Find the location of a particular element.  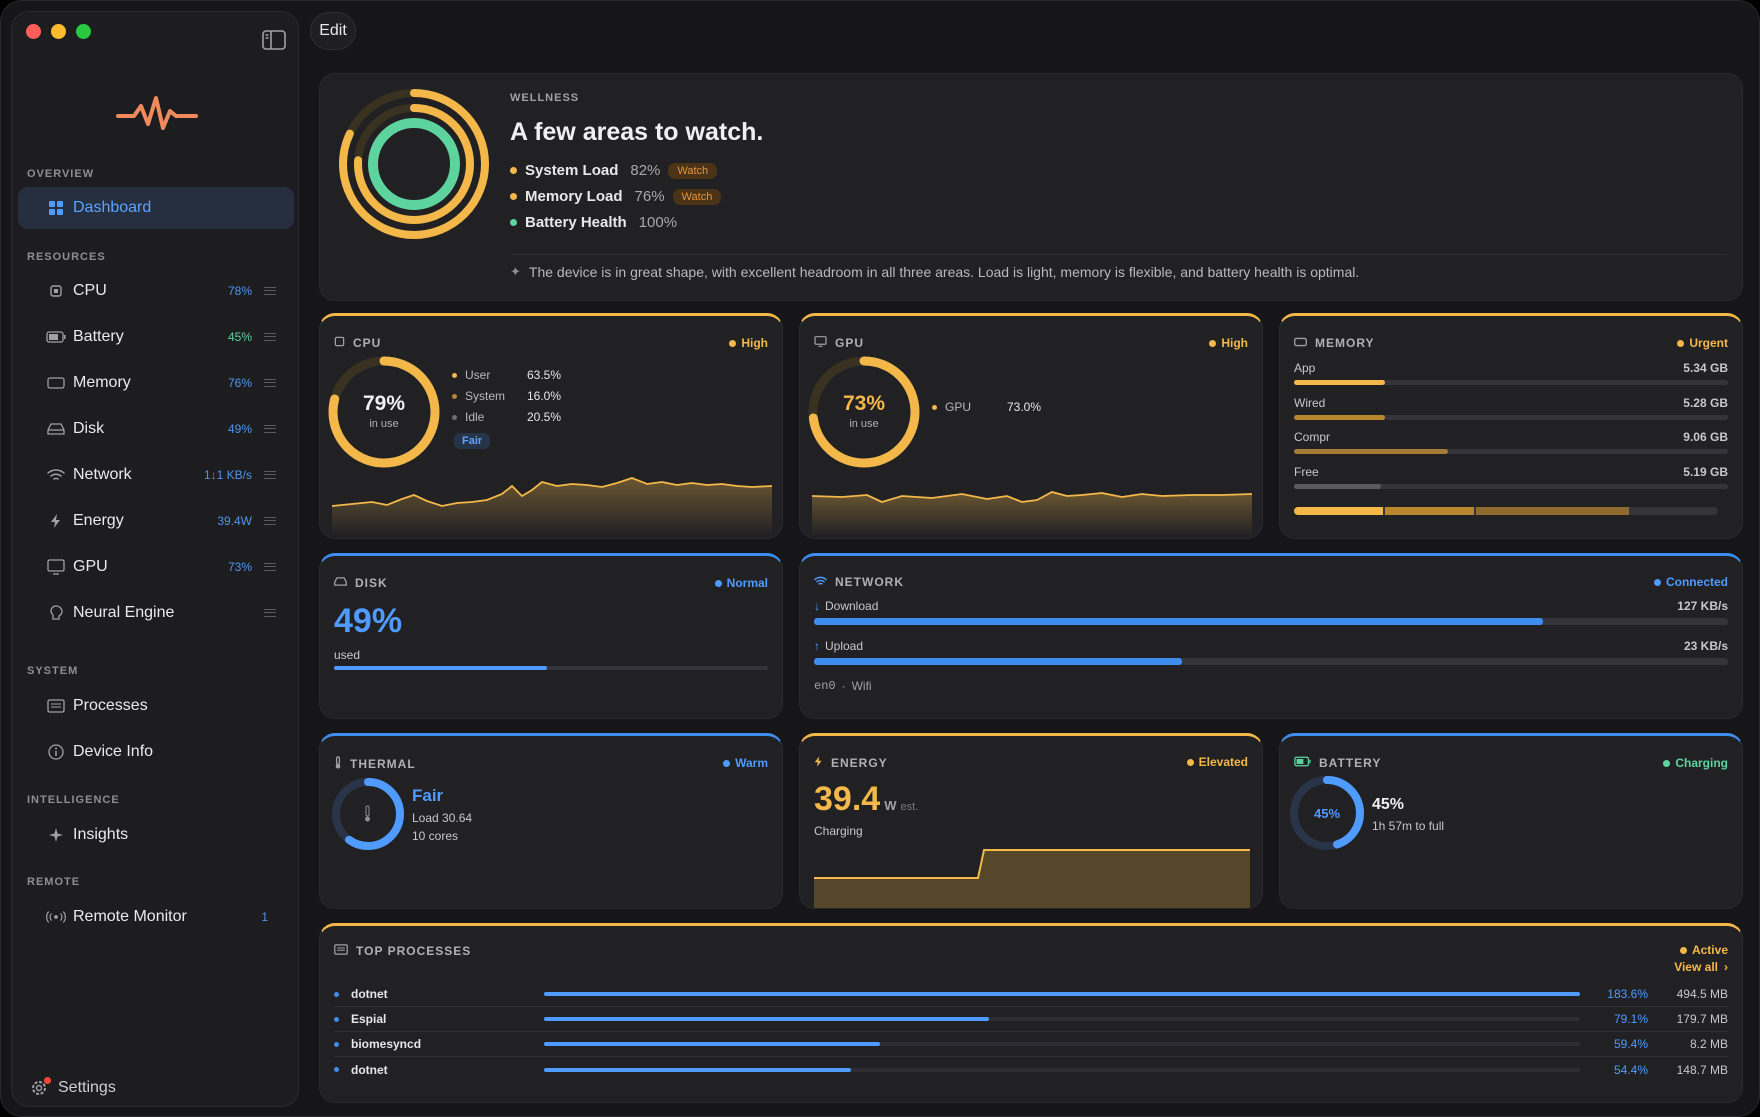

card-title-text: TOP PROCESSES is located at coordinates (414, 951).